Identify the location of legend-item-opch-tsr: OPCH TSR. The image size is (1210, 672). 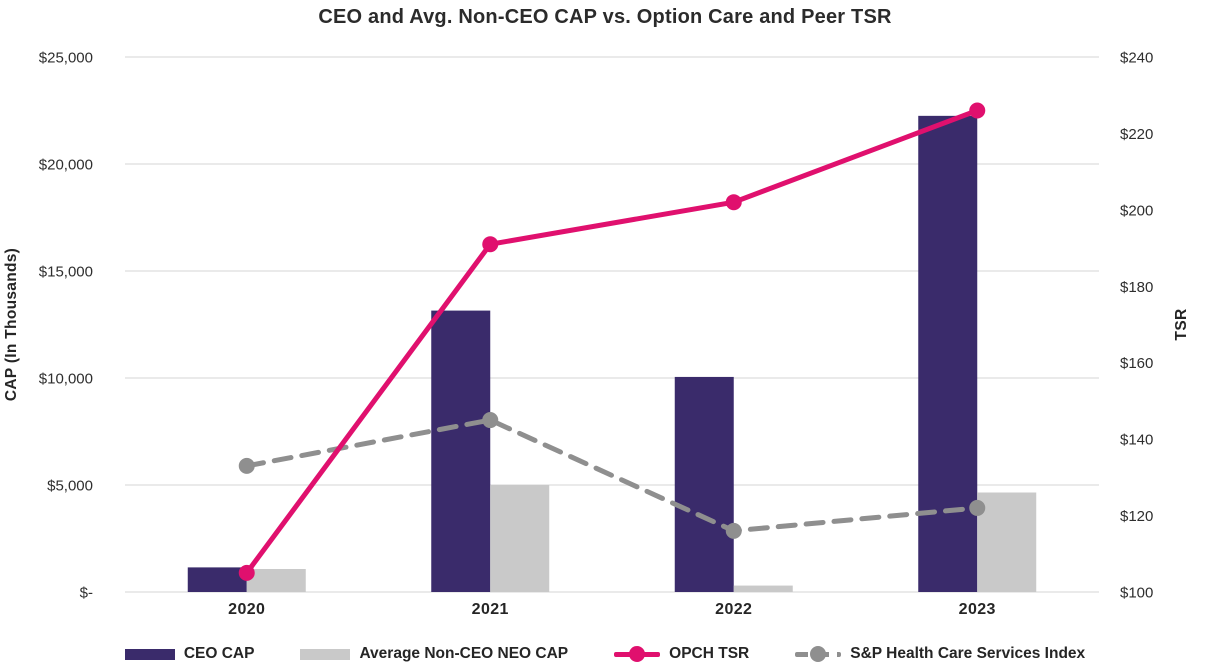
(681, 654).